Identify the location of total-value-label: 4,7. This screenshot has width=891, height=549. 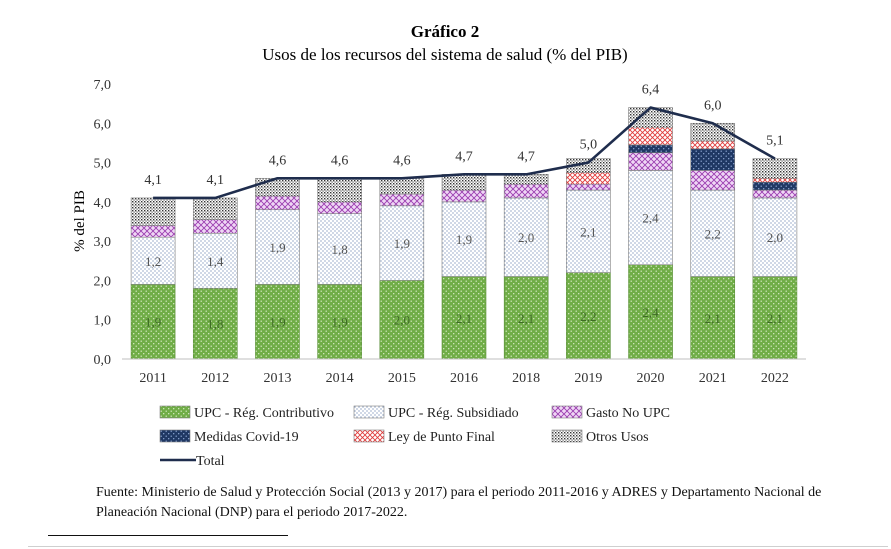
(526, 156).